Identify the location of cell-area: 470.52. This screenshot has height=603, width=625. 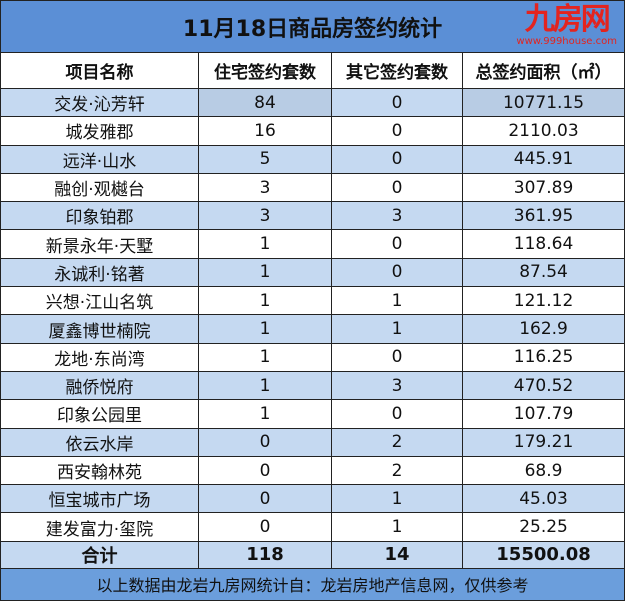
(543, 385).